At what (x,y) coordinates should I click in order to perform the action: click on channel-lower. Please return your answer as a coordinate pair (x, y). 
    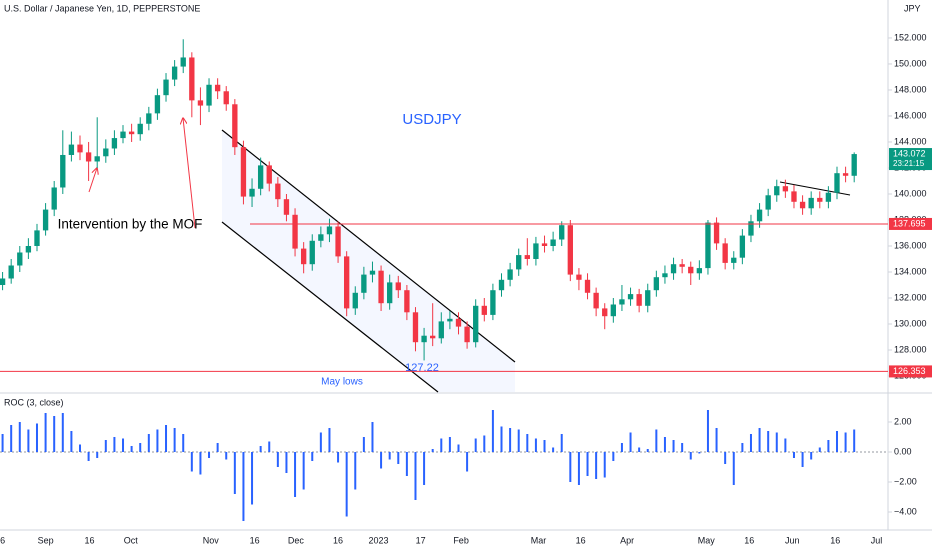
    Looking at the image, I should click on (330, 307).